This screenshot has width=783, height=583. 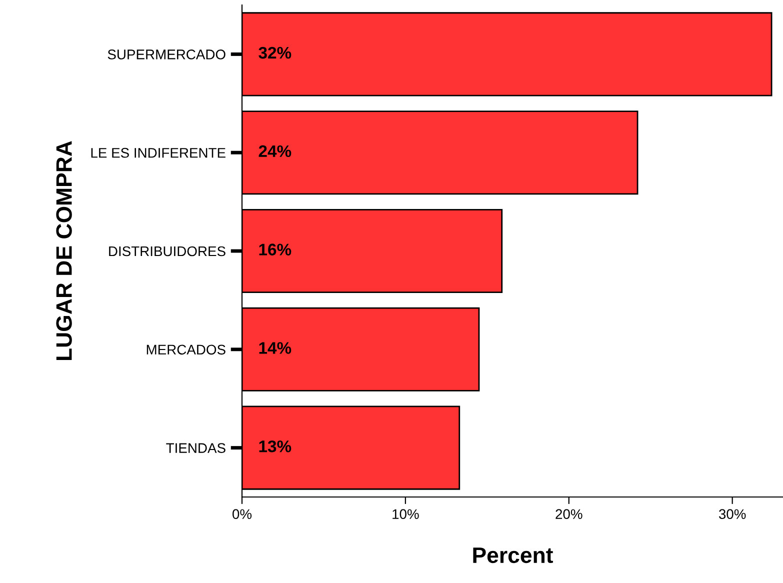 What do you see at coordinates (196, 448) in the screenshot?
I see `y-tick-label: TIENDAS` at bounding box center [196, 448].